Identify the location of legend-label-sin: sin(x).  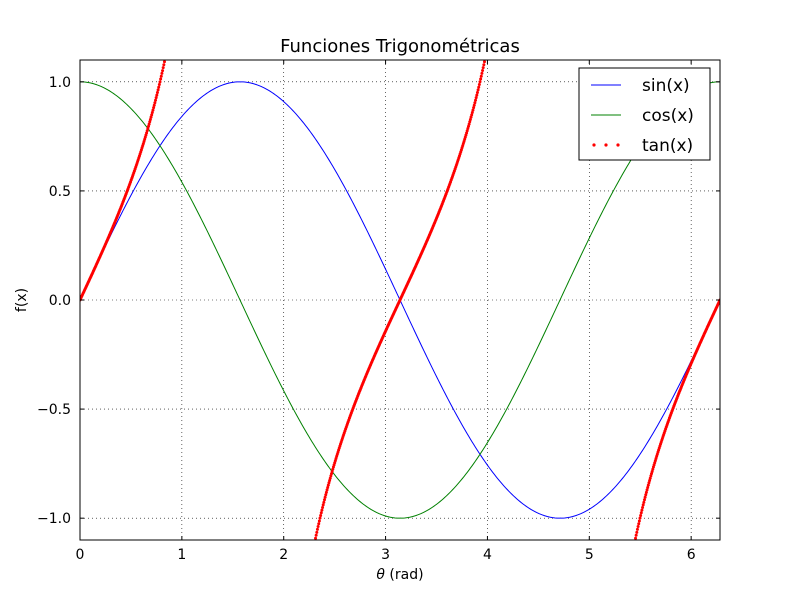
(666, 86).